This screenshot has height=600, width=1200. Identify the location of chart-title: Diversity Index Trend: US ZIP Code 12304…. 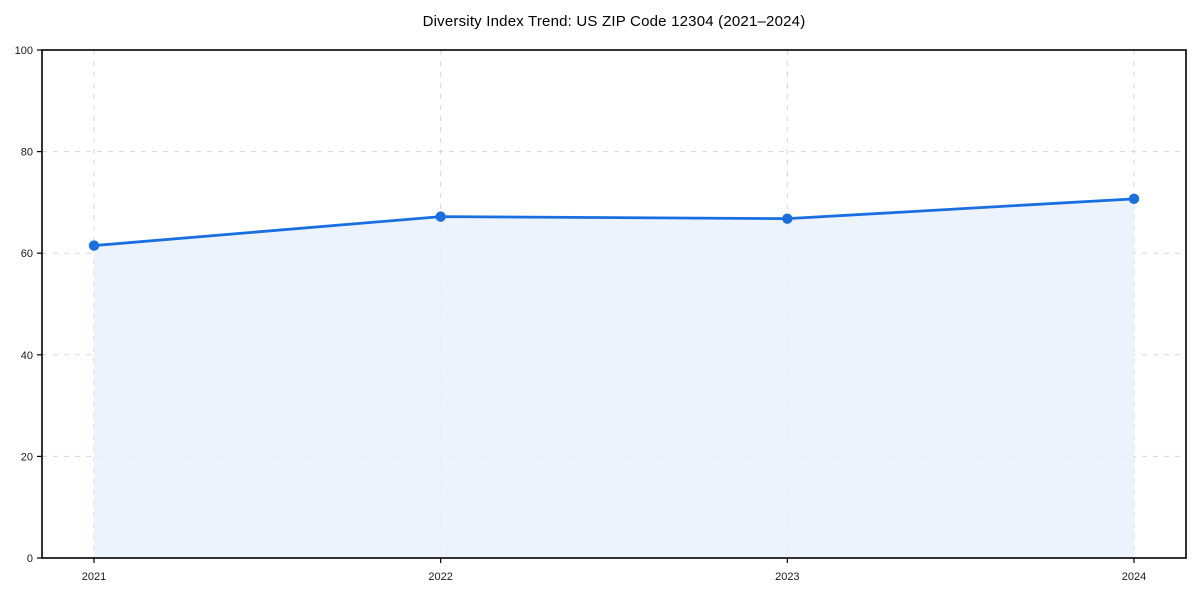
(614, 21).